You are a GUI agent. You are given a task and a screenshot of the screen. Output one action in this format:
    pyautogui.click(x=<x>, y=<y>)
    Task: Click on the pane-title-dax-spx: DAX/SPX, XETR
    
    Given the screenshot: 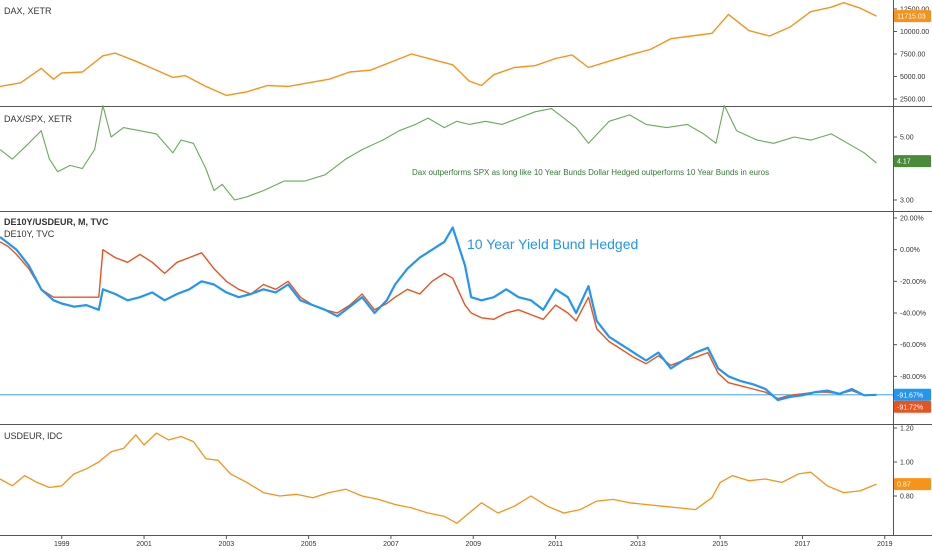 What is the action you would take?
    pyautogui.click(x=38, y=119)
    